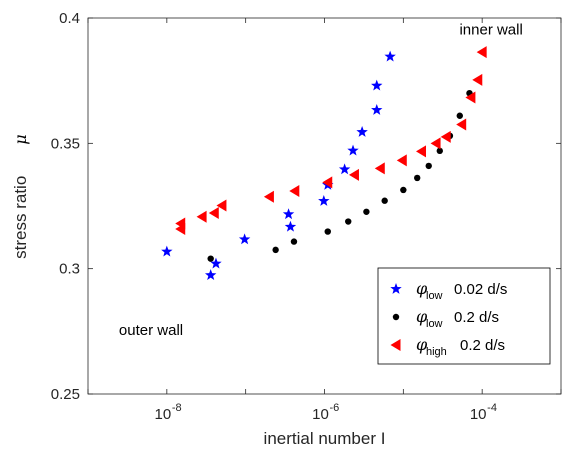 The image size is (579, 457). Describe the element at coordinates (480, 289) in the screenshot. I see `legend-rate: 0.02 d/s` at that location.